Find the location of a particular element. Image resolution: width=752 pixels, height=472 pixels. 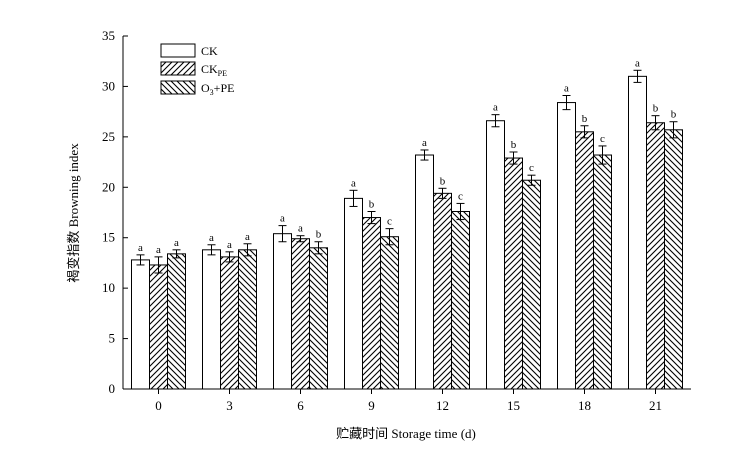

legend-item-ck-pe: CKPE is located at coordinates (193, 69).